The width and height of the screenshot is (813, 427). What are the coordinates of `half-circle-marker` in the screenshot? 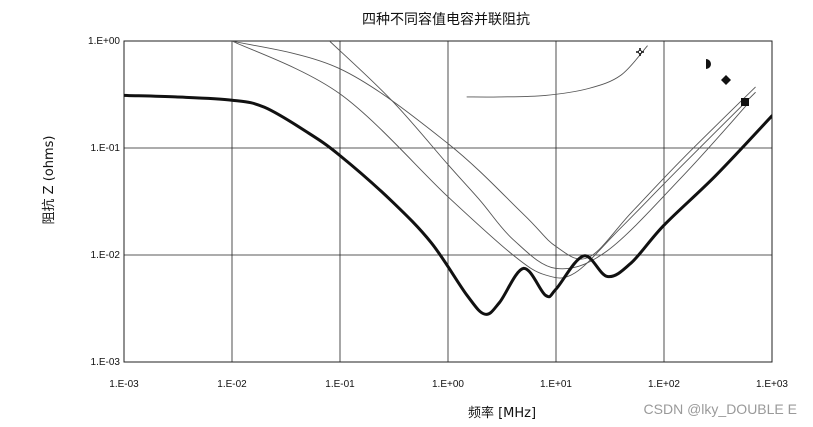 It's located at (708, 64).